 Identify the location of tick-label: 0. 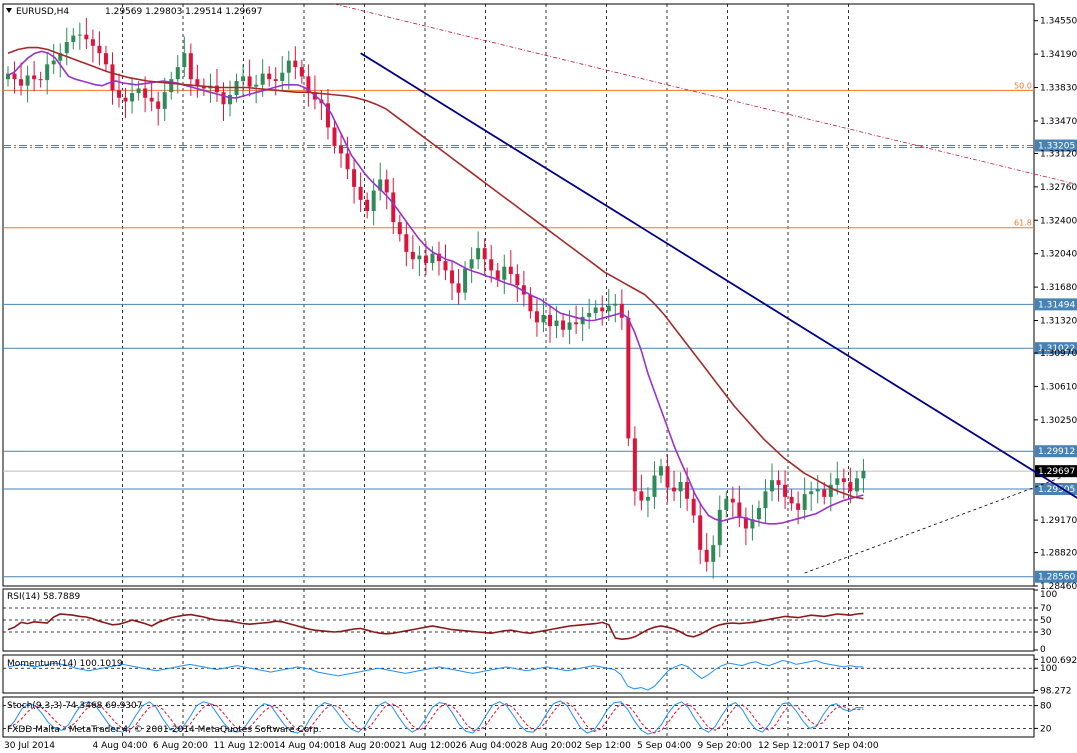
(1043, 650).